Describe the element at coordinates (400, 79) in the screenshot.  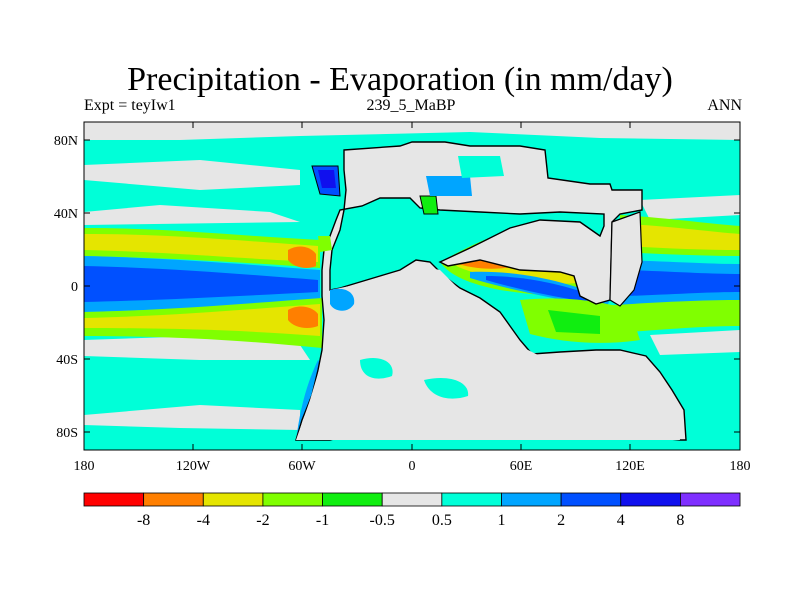
I see `map-title: Precipitation - Evaporation (in mm/day)` at that location.